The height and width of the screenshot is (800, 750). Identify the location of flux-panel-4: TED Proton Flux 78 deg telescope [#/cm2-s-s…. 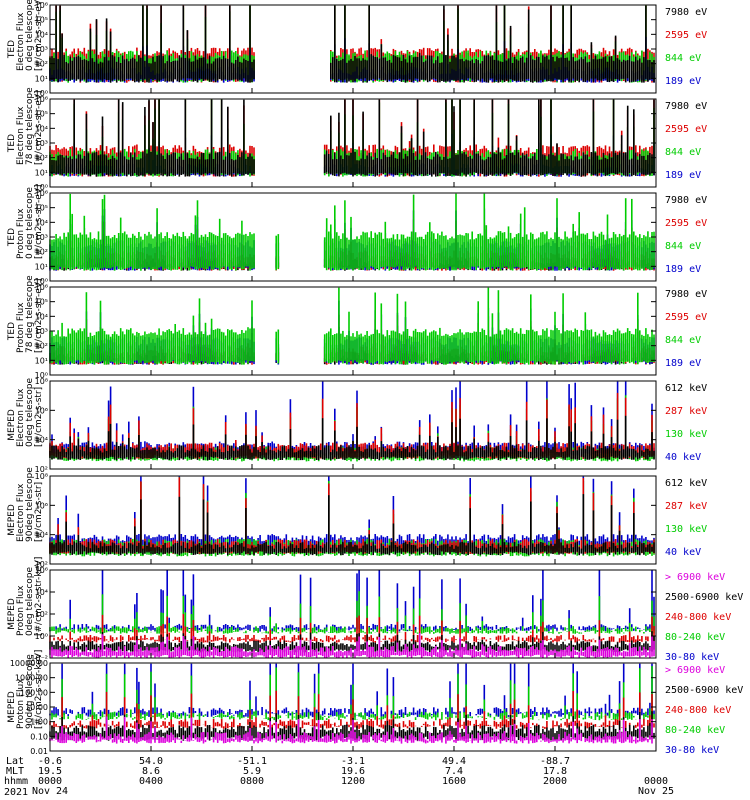
(375, 327).